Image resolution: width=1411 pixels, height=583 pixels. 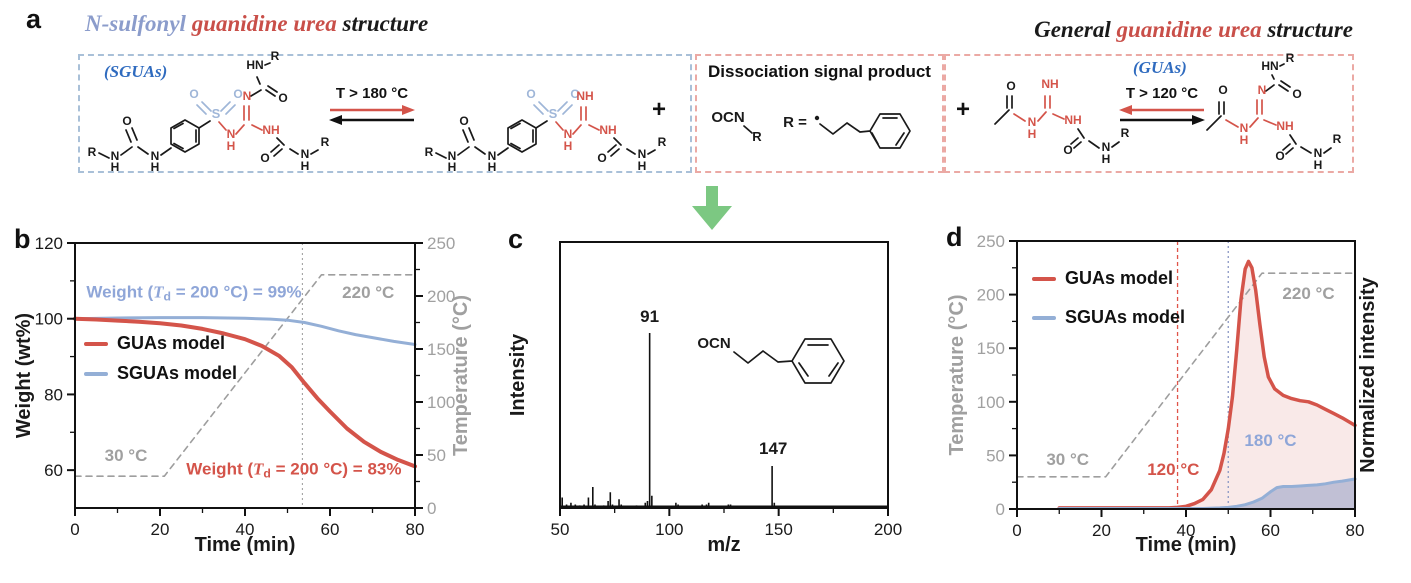 What do you see at coordinates (1162, 115) in the screenshot?
I see `equilibrium-arrows-right` at bounding box center [1162, 115].